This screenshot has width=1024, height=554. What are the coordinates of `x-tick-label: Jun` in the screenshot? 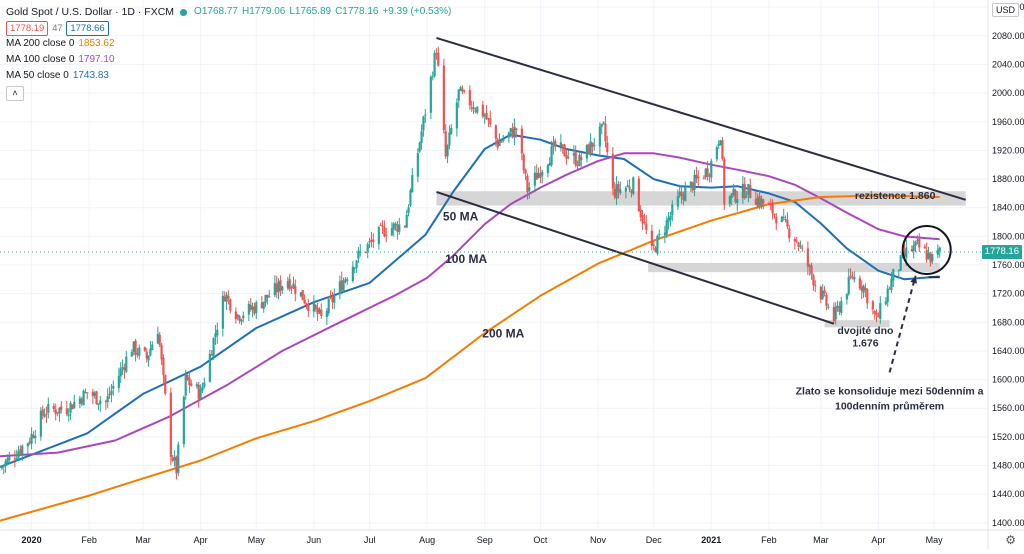 It's located at (314, 540).